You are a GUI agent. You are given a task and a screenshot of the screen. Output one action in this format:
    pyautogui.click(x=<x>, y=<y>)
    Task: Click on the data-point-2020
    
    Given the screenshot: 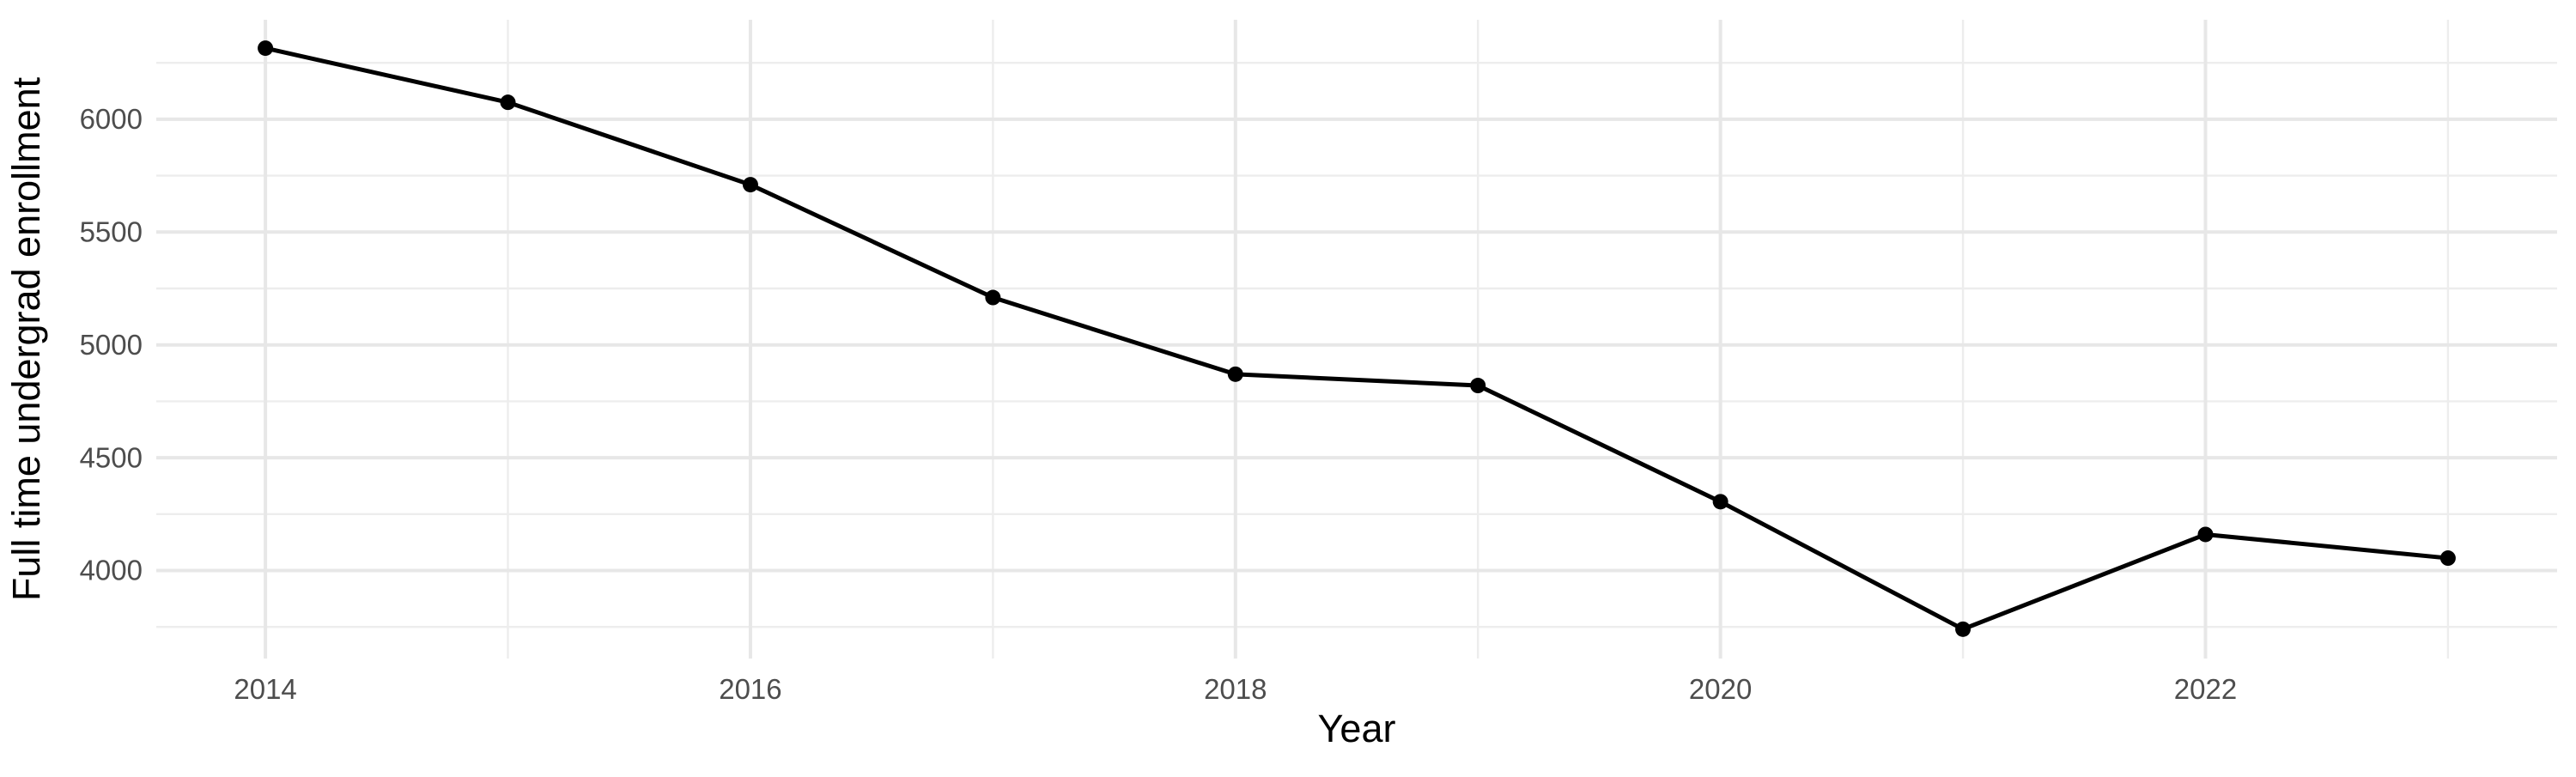 What is the action you would take?
    pyautogui.click(x=1720, y=502)
    